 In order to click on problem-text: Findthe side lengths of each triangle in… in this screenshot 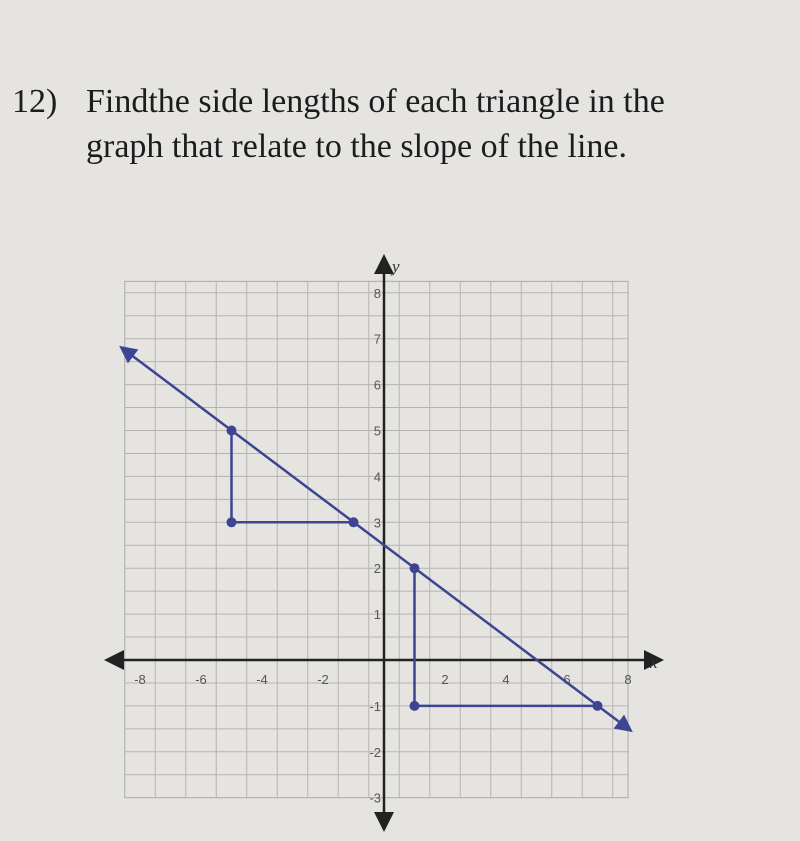, I will do `click(375, 101)`.